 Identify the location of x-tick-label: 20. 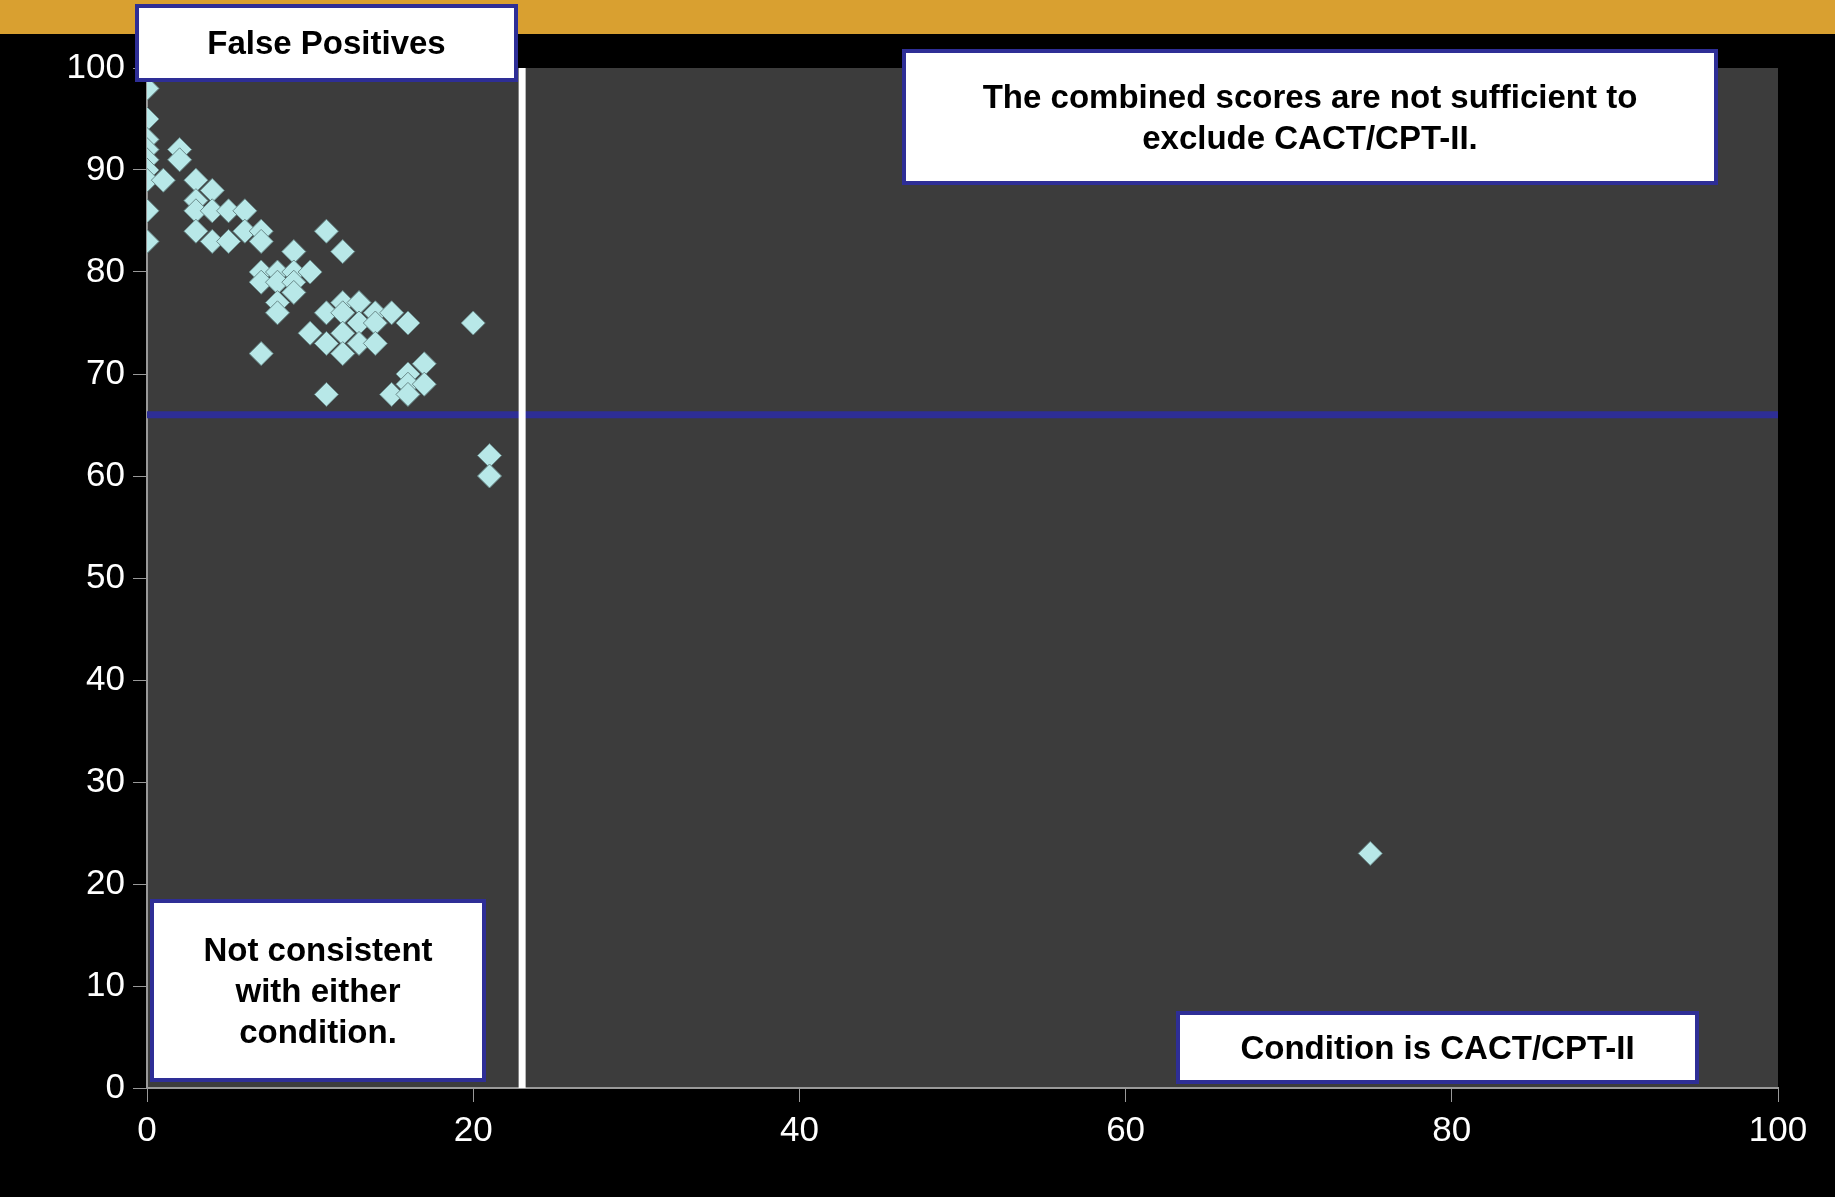
(473, 1128).